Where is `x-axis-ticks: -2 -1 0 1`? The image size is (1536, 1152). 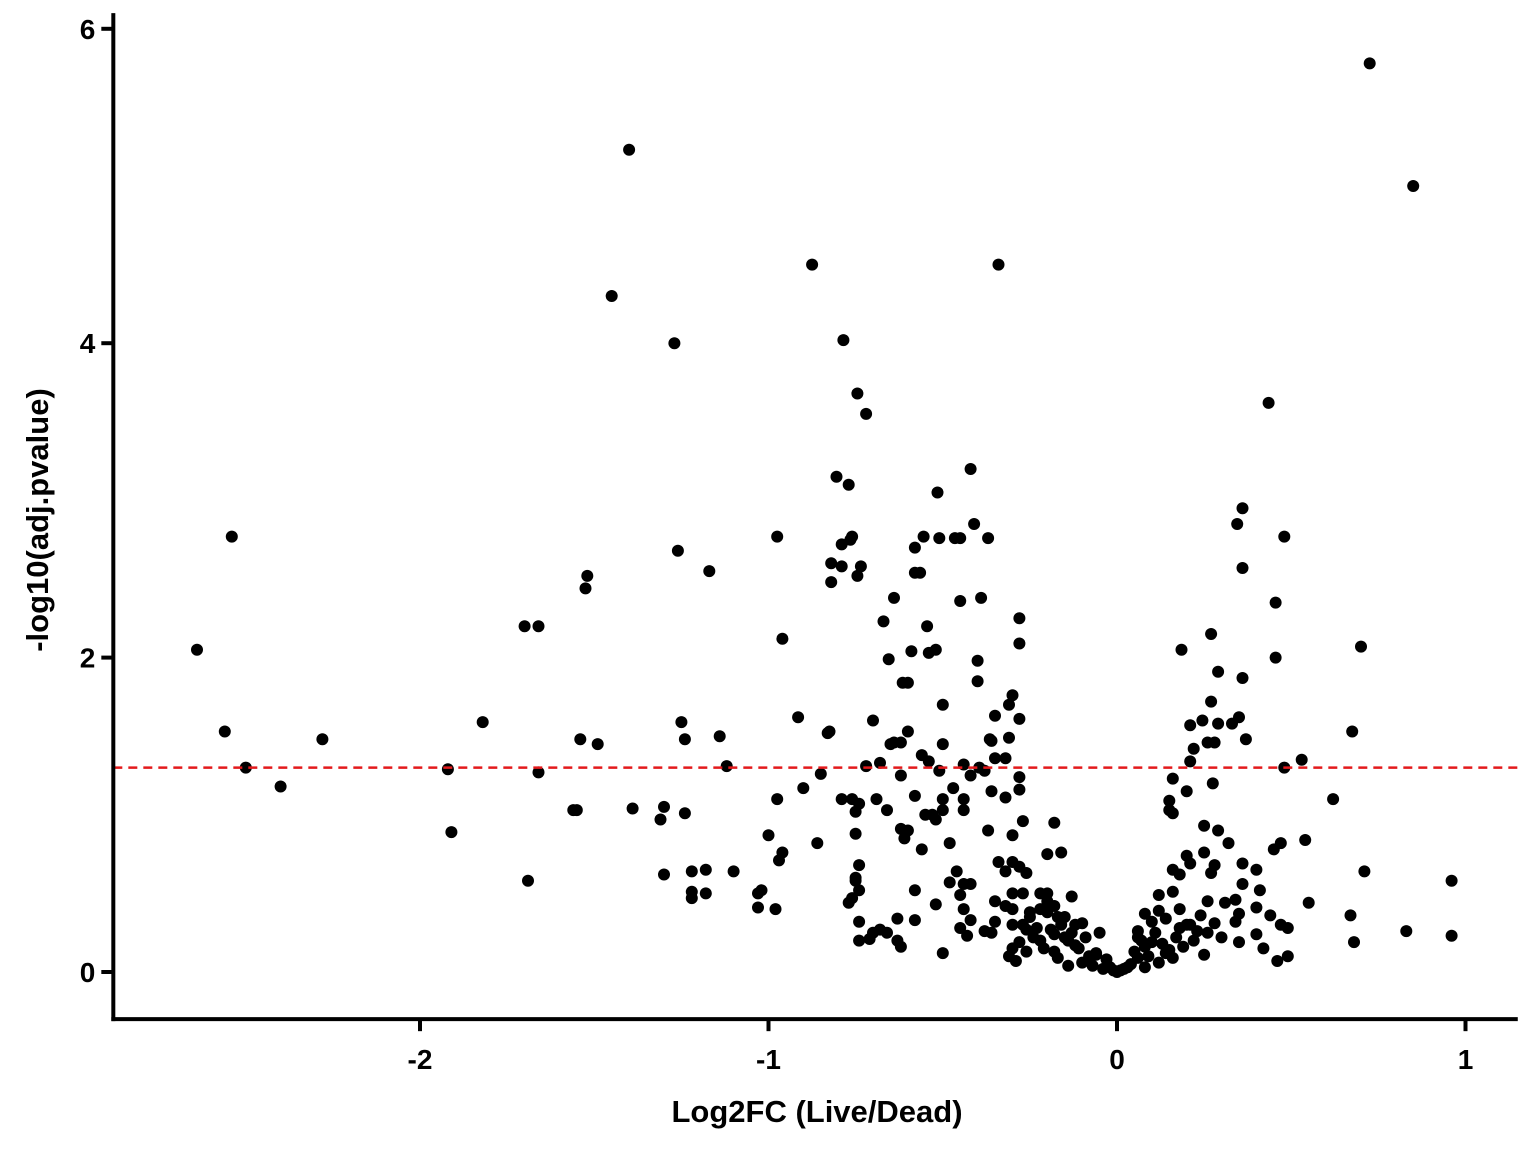 x-axis-ticks: -2 -1 0 1 is located at coordinates (940, 1047).